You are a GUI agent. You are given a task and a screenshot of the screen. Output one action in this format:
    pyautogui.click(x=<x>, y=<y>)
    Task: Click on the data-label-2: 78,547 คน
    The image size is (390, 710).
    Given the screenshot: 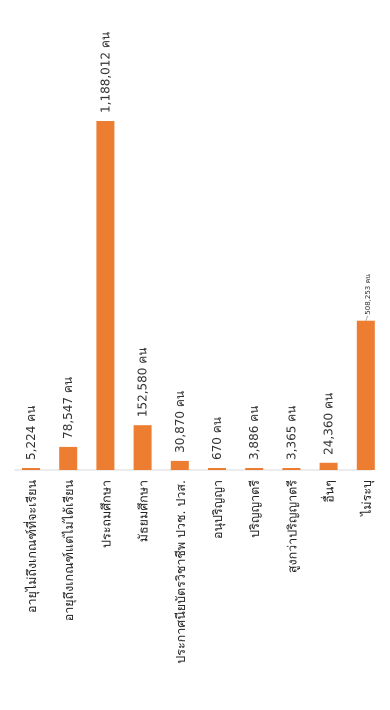 What is the action you would take?
    pyautogui.click(x=68, y=408)
    